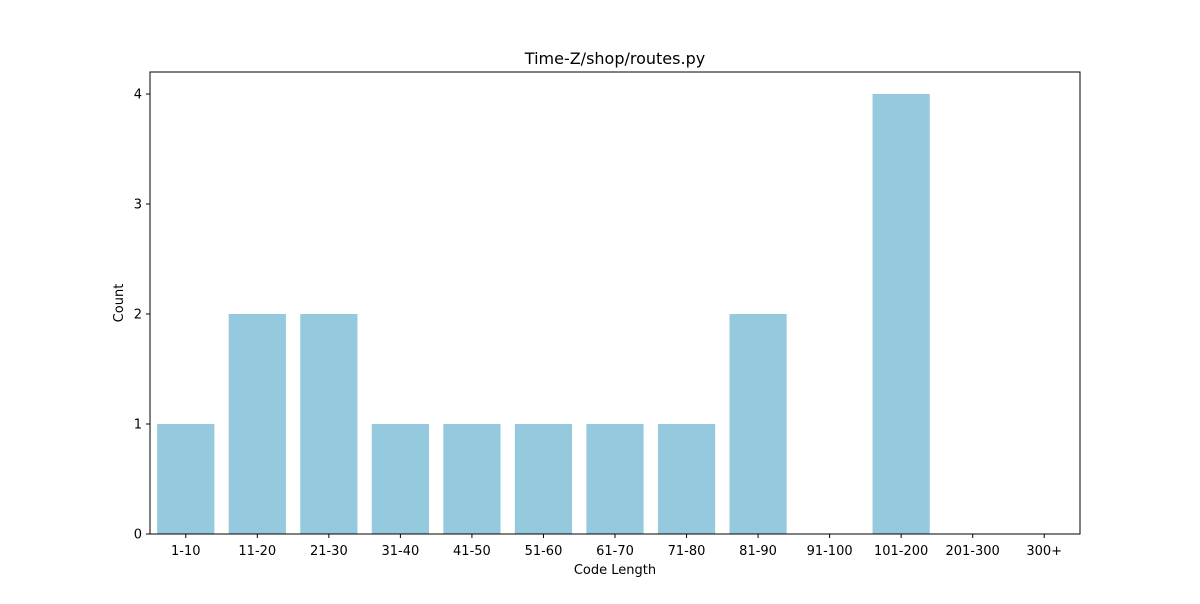 This screenshot has width=1200, height=604. Describe the element at coordinates (119, 303) in the screenshot. I see `y-axis-label: Count` at that location.